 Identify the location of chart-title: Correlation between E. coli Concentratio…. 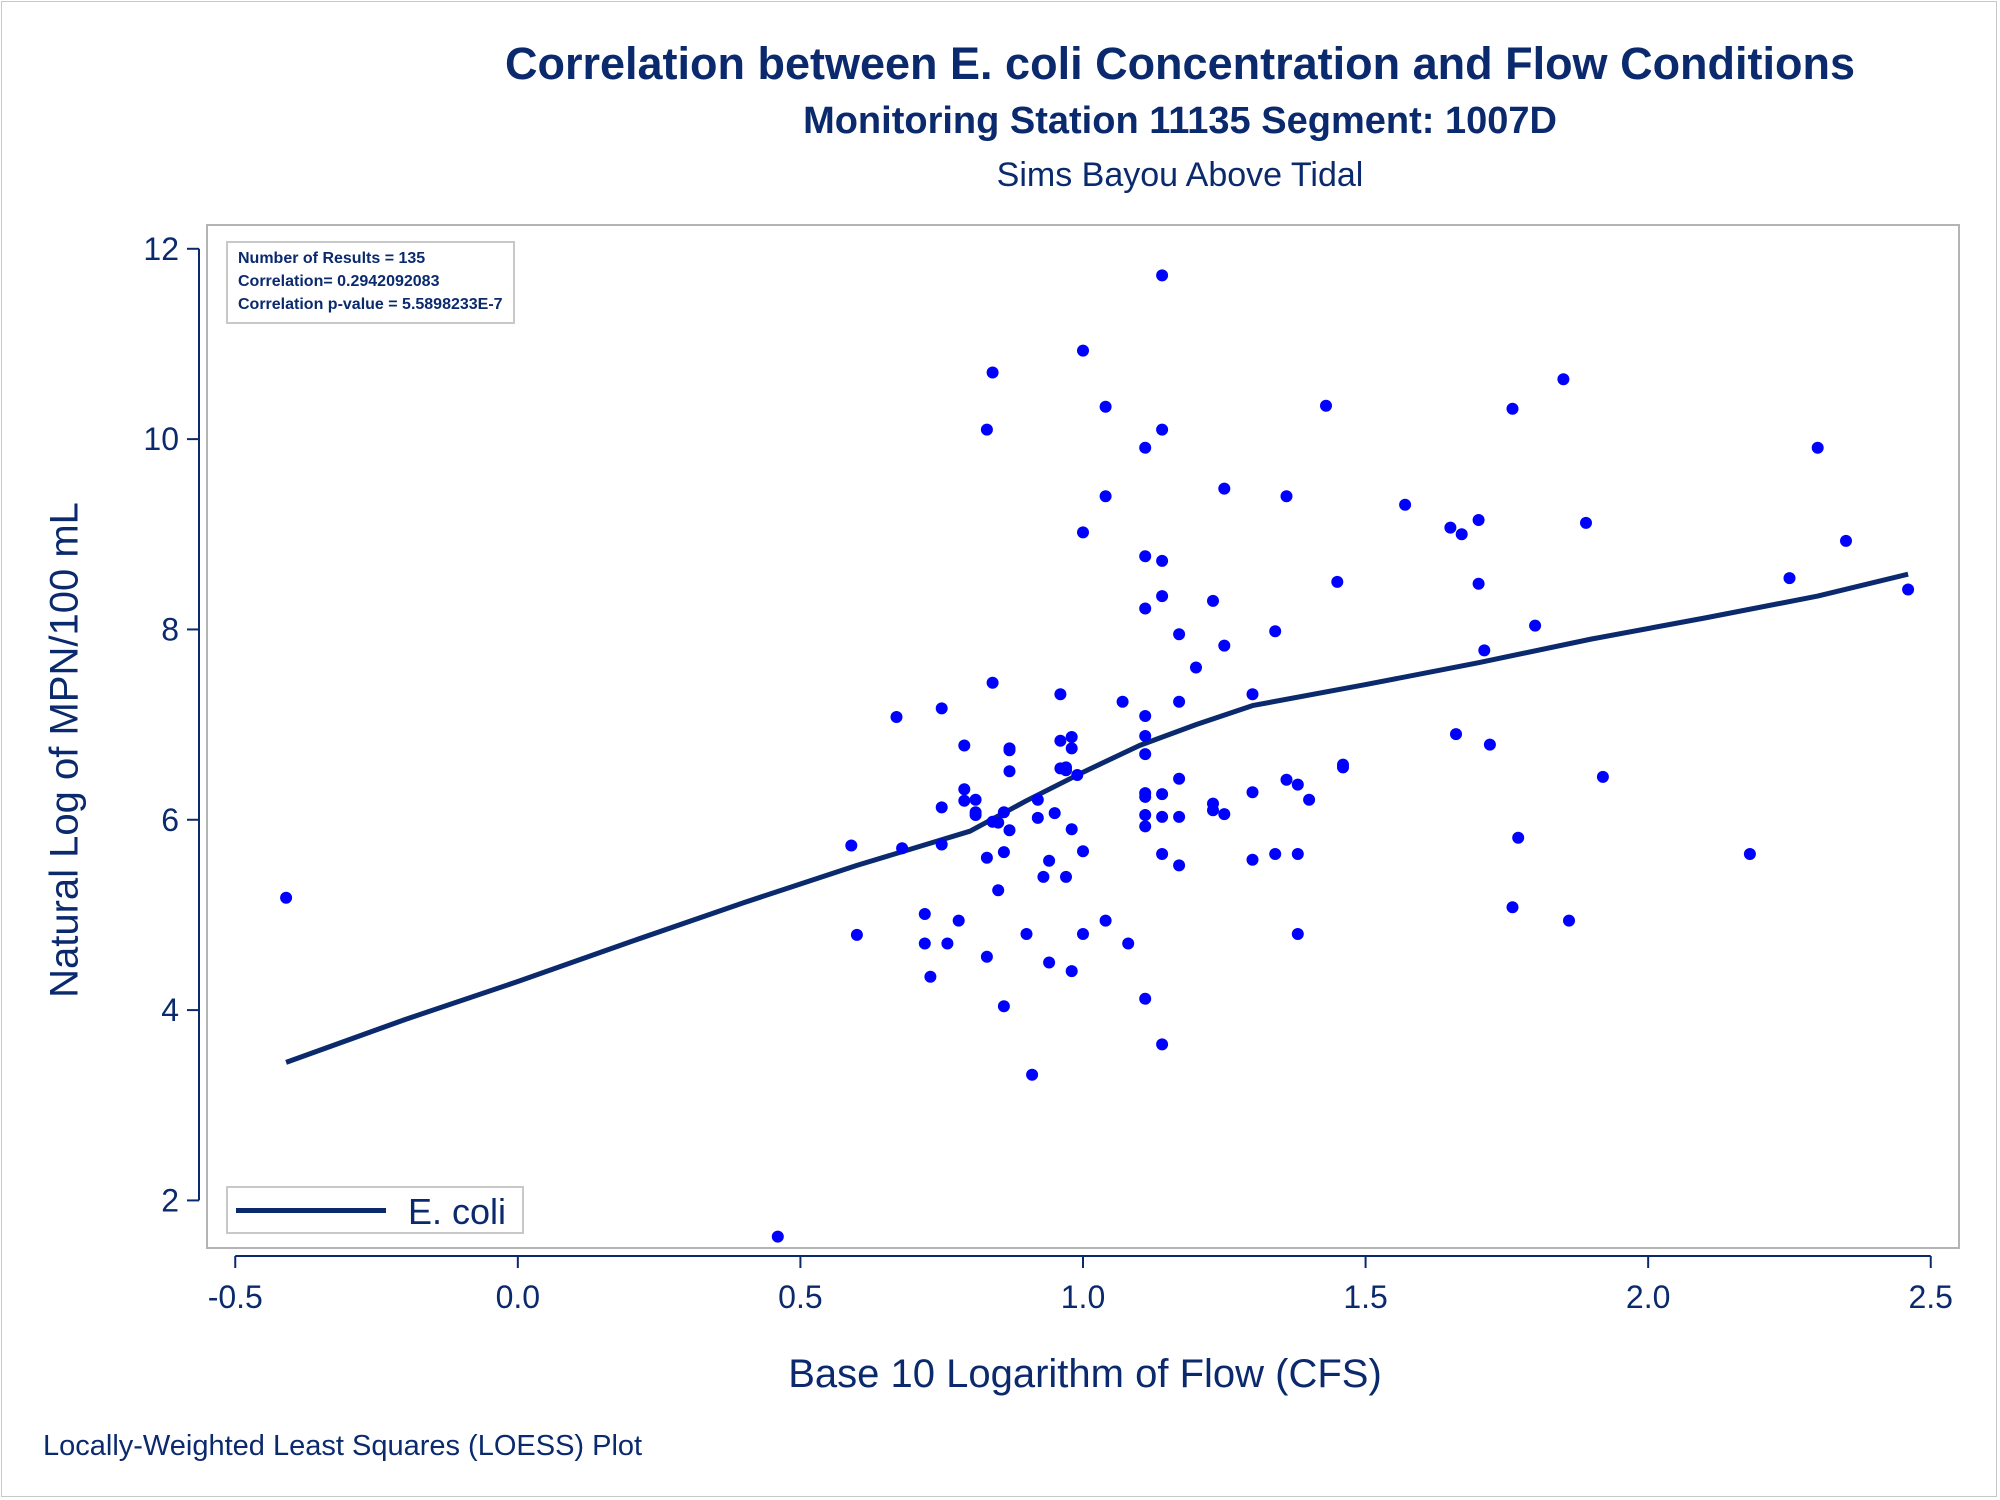
(1180, 63).